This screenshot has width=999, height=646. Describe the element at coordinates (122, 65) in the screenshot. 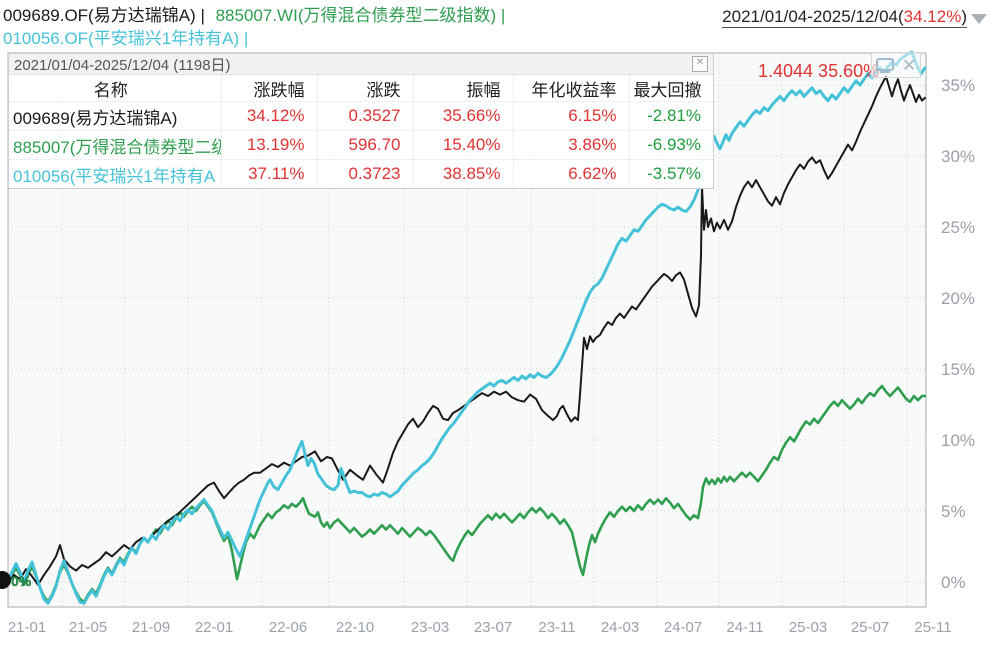

I see `stats-panel-title: 2021/01/04-2025/12/04 (1198日)` at that location.